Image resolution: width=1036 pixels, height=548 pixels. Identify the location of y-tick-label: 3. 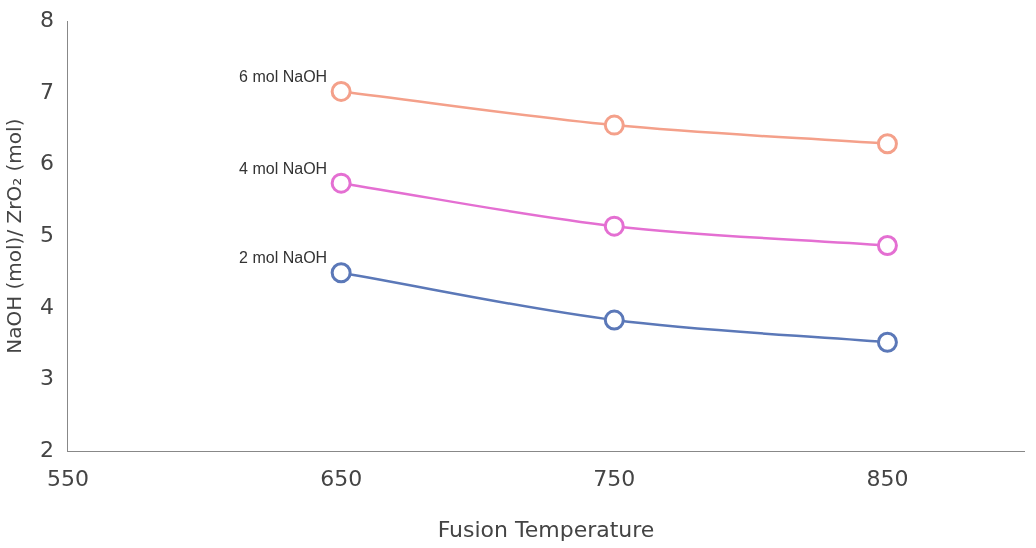
(47, 378).